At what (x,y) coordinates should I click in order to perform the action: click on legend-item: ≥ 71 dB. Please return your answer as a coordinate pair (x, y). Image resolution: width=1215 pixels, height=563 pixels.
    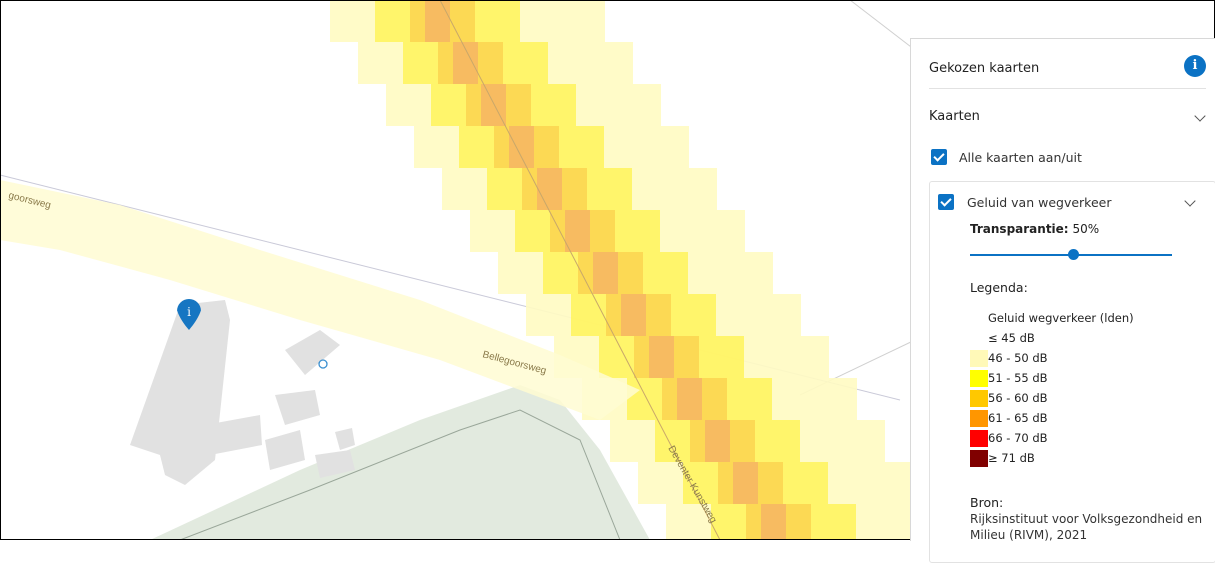
    Looking at the image, I should click on (1002, 458).